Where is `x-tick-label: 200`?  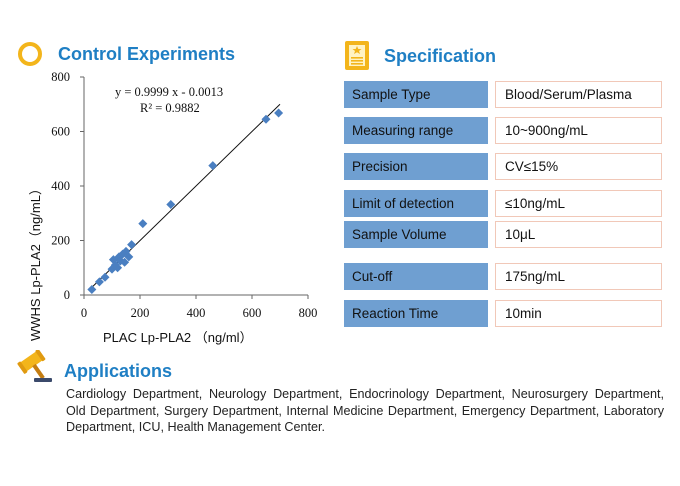 x-tick-label: 200 is located at coordinates (140, 313).